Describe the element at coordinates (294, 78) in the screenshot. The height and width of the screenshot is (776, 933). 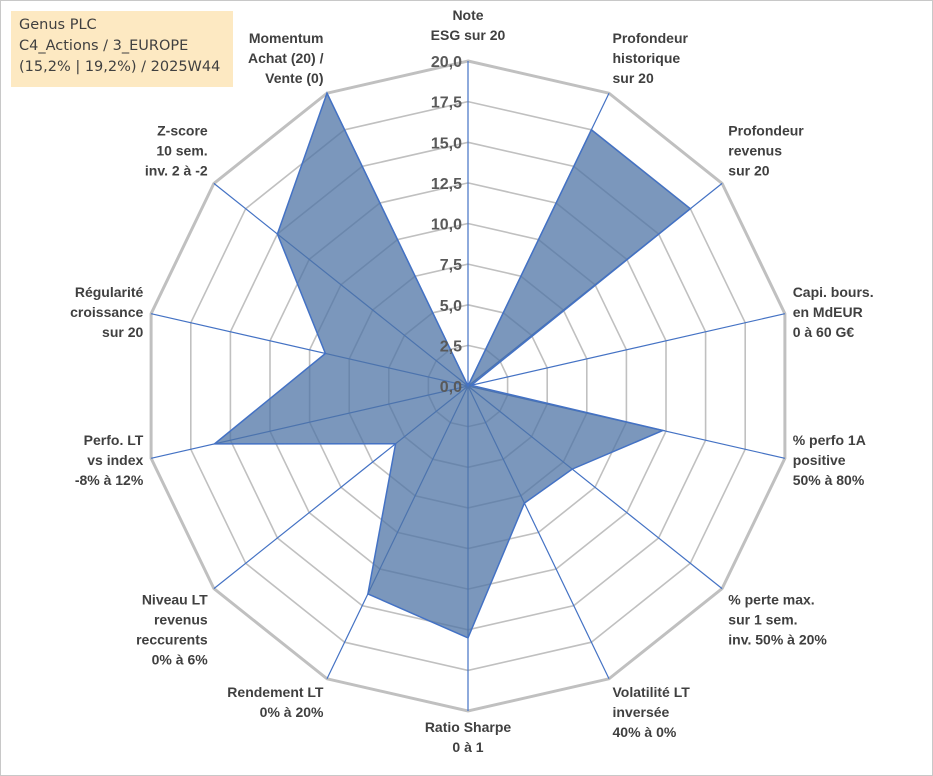
I see `axis-label-line: Vente (0)` at that location.